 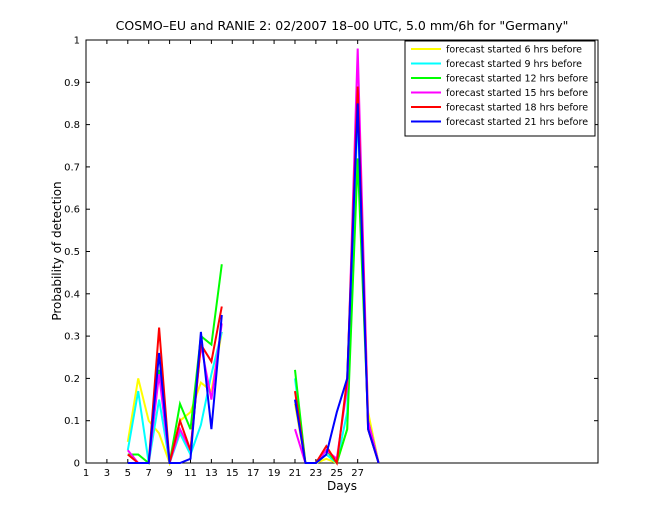 What do you see at coordinates (274, 473) in the screenshot?
I see `x-tick-label: 19` at bounding box center [274, 473].